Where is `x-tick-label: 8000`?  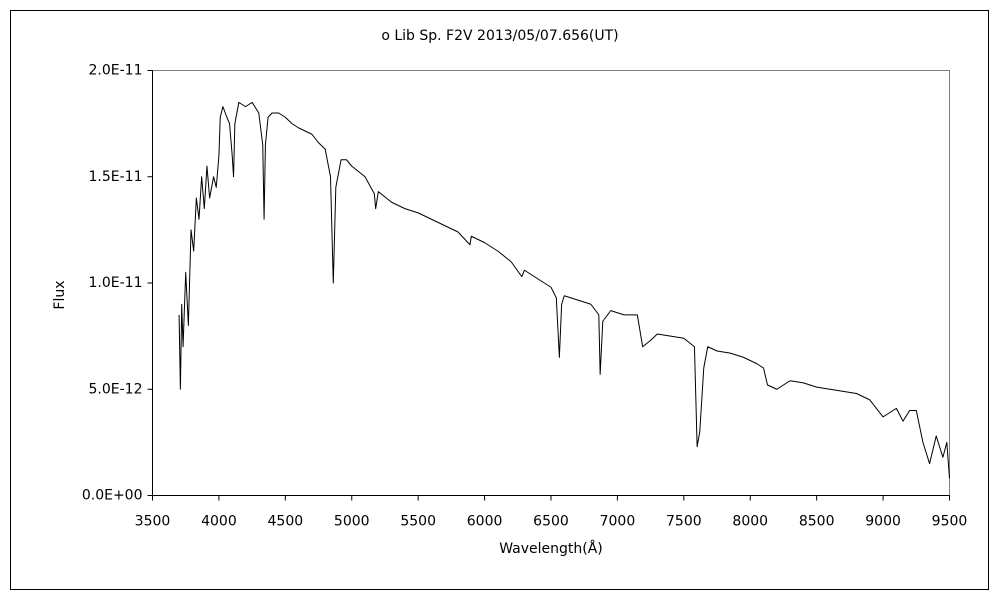
x-tick-label: 8000 is located at coordinates (750, 522).